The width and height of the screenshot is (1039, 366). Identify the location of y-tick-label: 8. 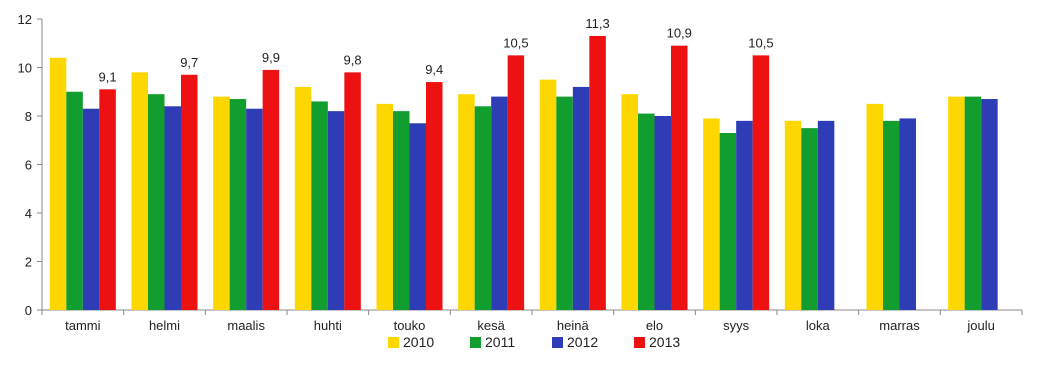
(28, 116).